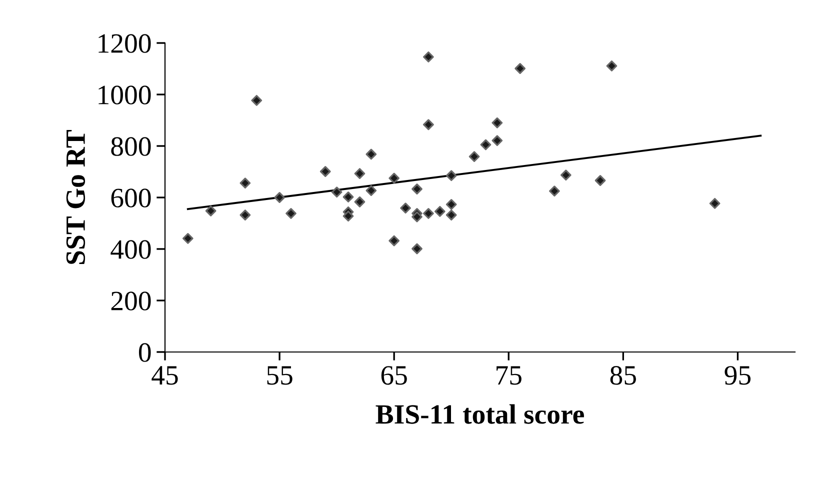  What do you see at coordinates (509, 375) in the screenshot?
I see `x-tick-label: 75` at bounding box center [509, 375].